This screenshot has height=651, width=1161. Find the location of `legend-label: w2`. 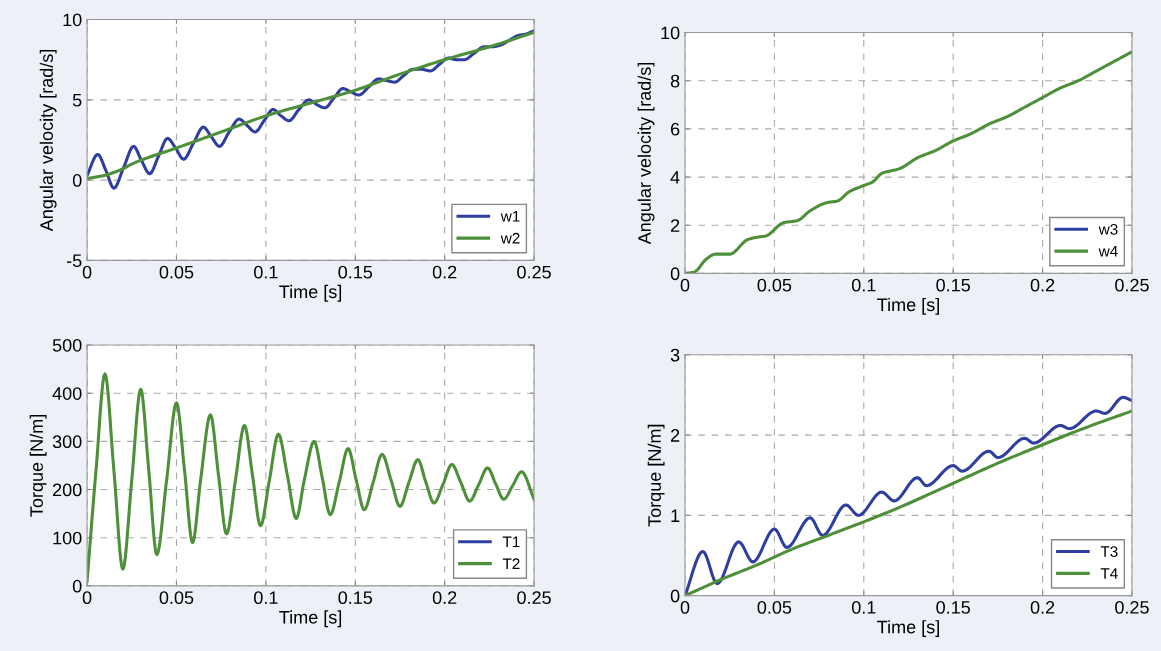

legend-label: w2 is located at coordinates (510, 238).